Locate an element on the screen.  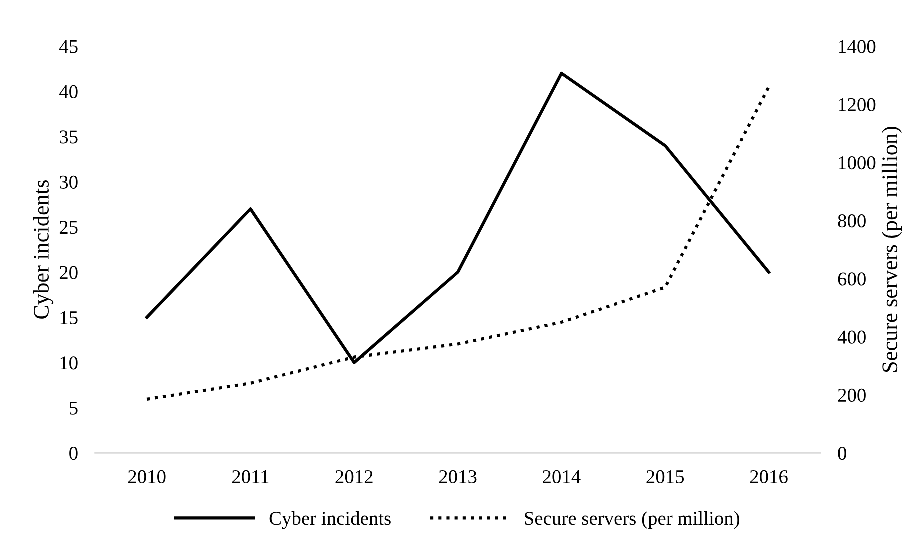
x-tick-label: 2013 is located at coordinates (458, 477).